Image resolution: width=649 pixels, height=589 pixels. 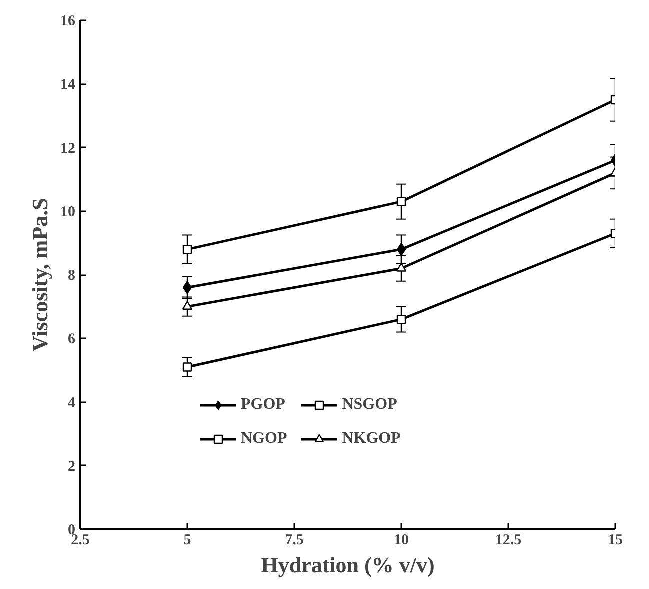 I want to click on y-tick-label: 14, so click(x=68, y=85).